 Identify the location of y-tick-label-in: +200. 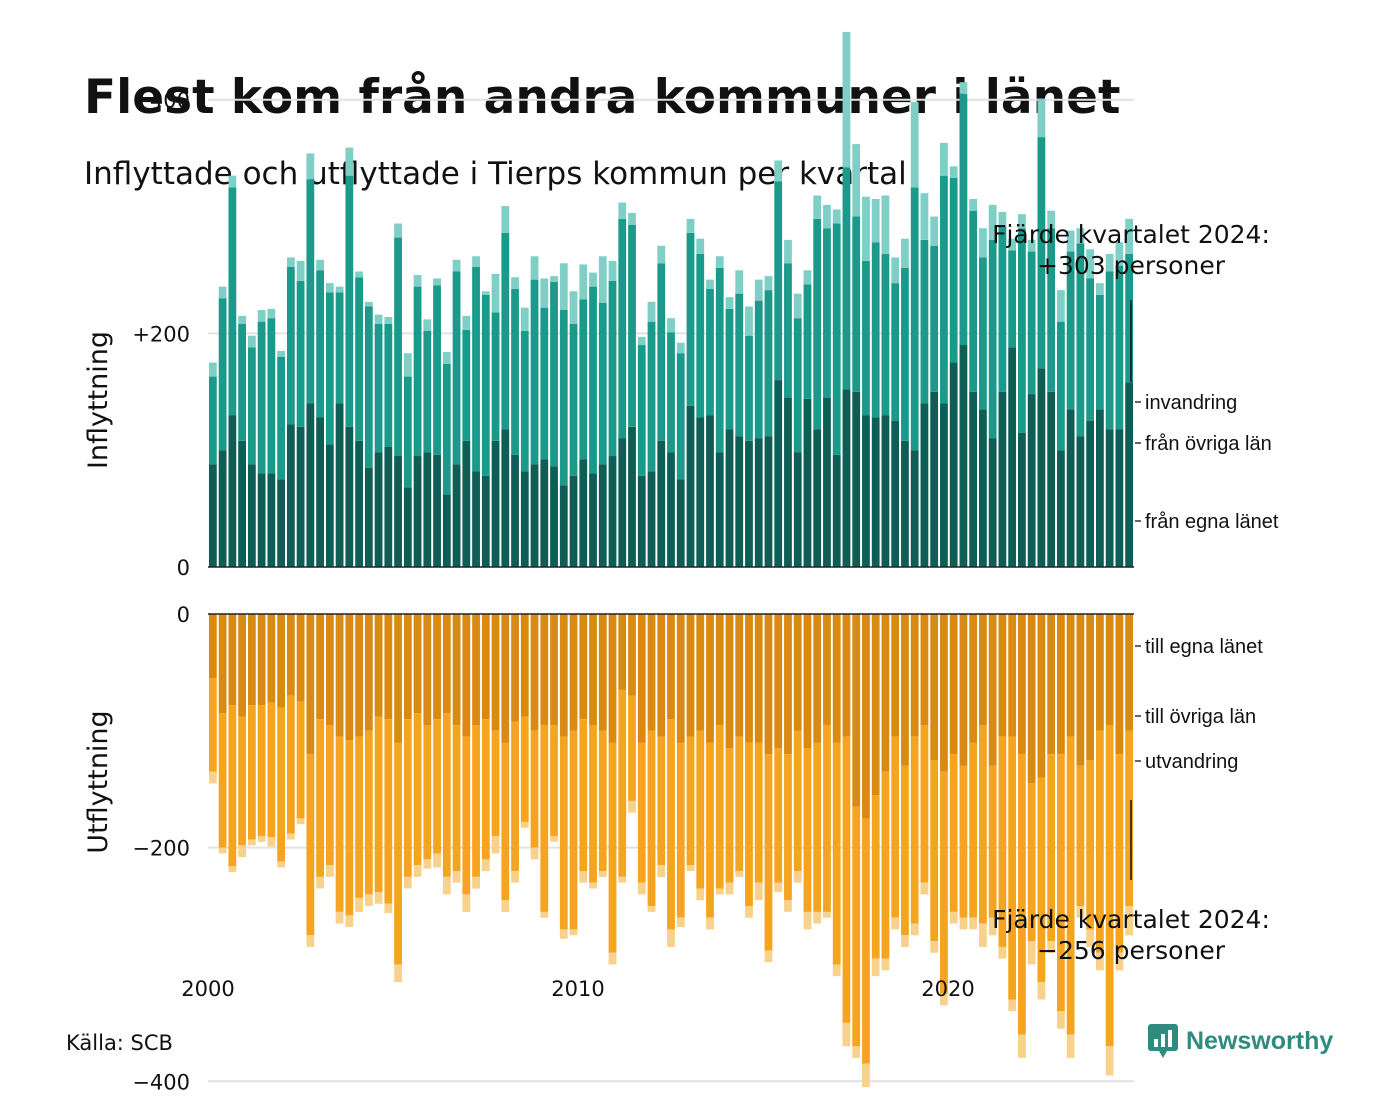
(161, 334).